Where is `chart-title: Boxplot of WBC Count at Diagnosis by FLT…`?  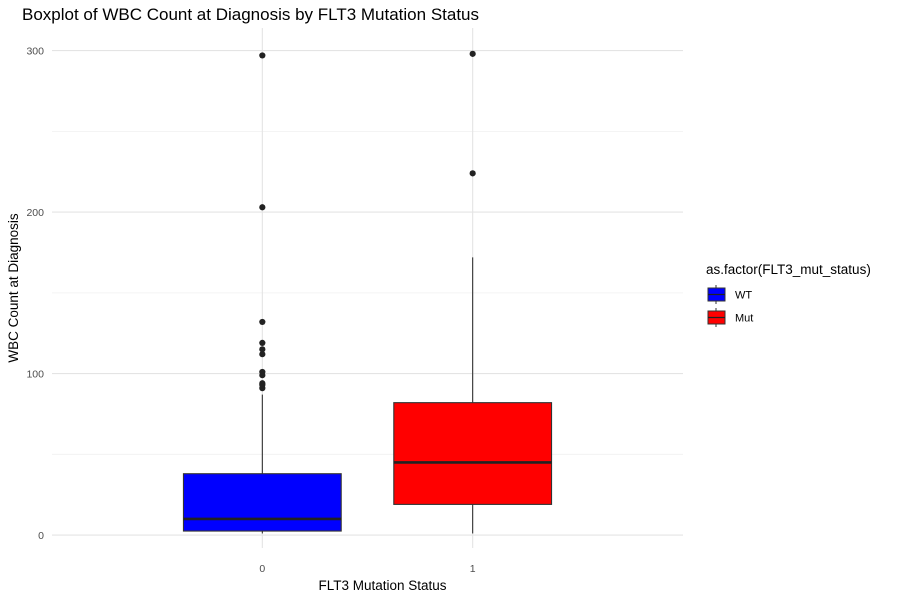
chart-title: Boxplot of WBC Count at Diagnosis by FLT… is located at coordinates (251, 14).